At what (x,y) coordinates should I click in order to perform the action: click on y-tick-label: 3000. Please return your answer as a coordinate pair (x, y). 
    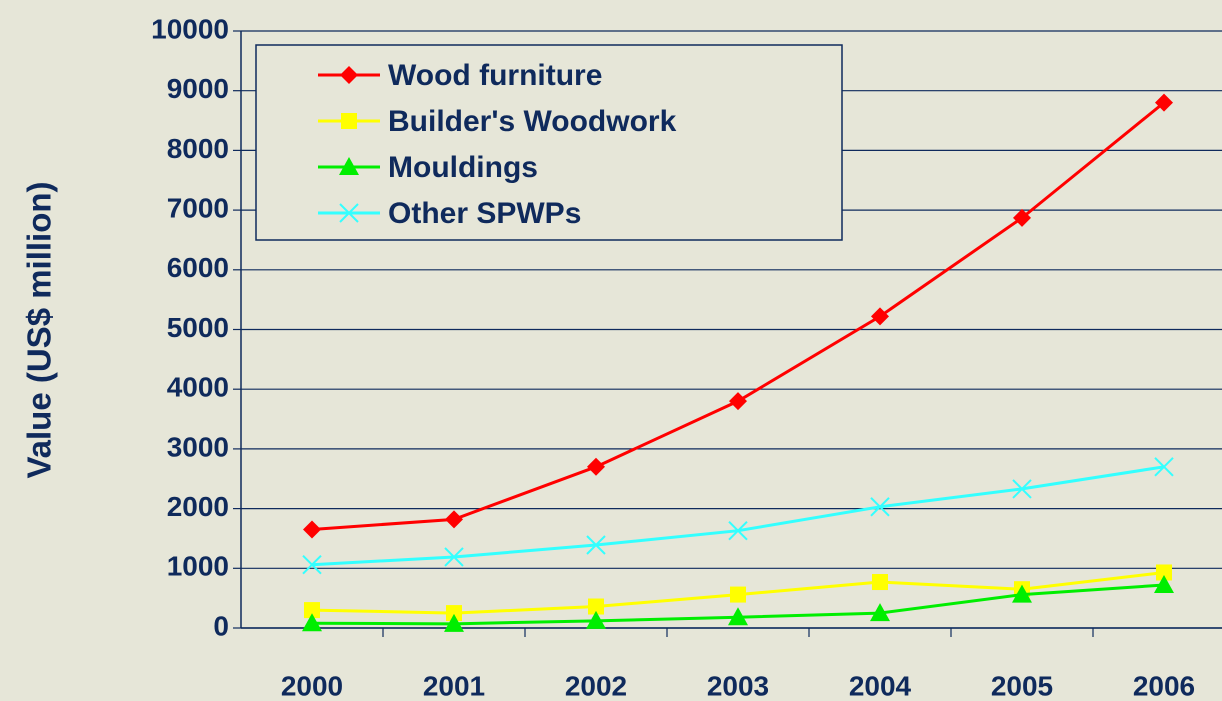
    Looking at the image, I should click on (198, 446).